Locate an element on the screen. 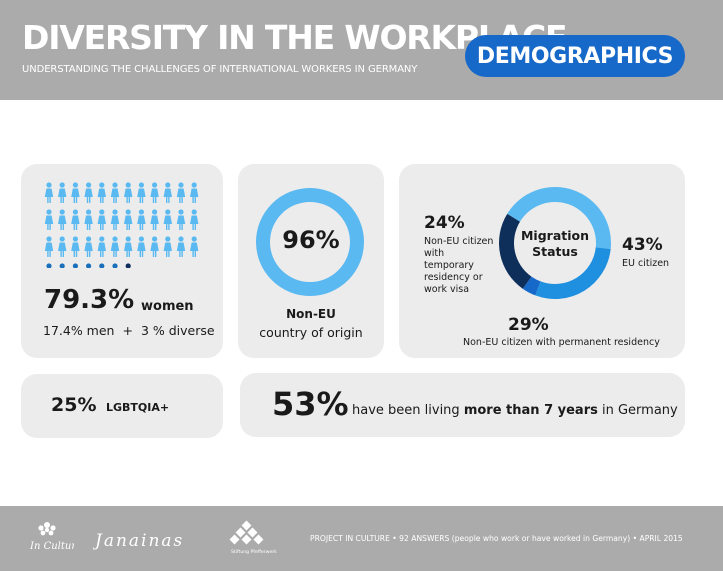 The height and width of the screenshot is (571, 723). residence-text-post: in Germany is located at coordinates (640, 410).